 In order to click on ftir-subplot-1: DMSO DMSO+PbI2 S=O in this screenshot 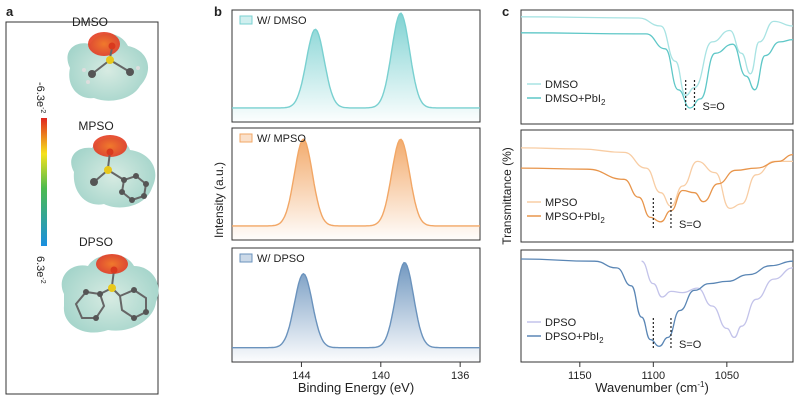, I will do `click(657, 67)`.